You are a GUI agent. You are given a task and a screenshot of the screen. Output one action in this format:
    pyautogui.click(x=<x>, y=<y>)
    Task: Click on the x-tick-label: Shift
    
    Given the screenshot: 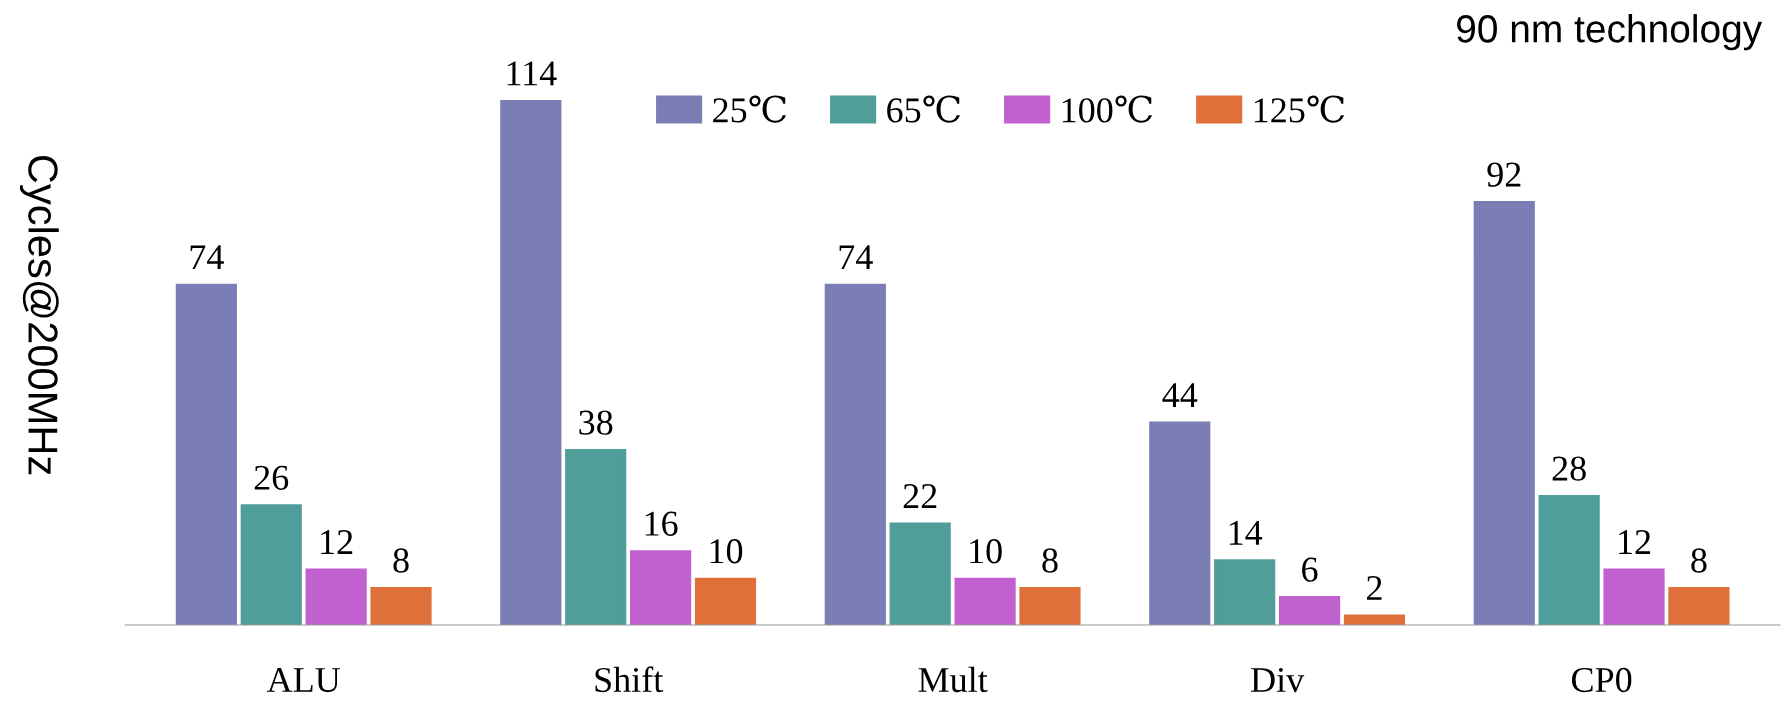 What is the action you would take?
    pyautogui.click(x=629, y=679)
    